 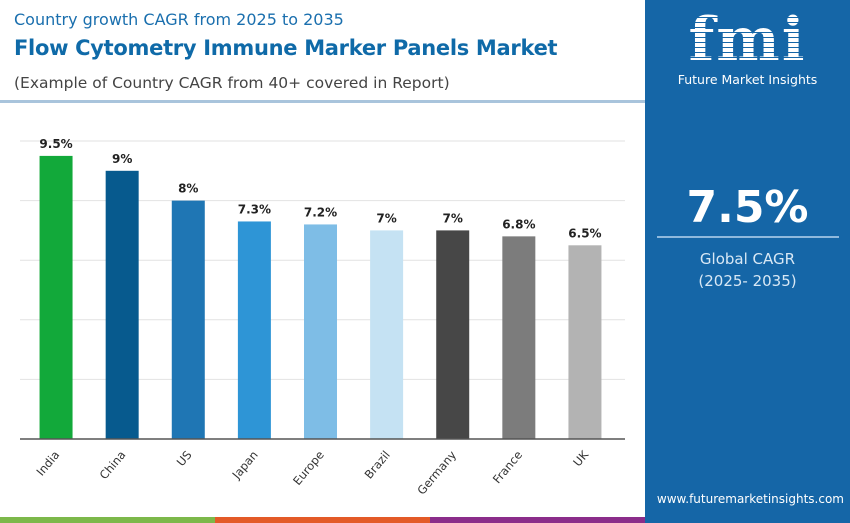 What do you see at coordinates (585, 342) in the screenshot?
I see `bar-uk` at bounding box center [585, 342].